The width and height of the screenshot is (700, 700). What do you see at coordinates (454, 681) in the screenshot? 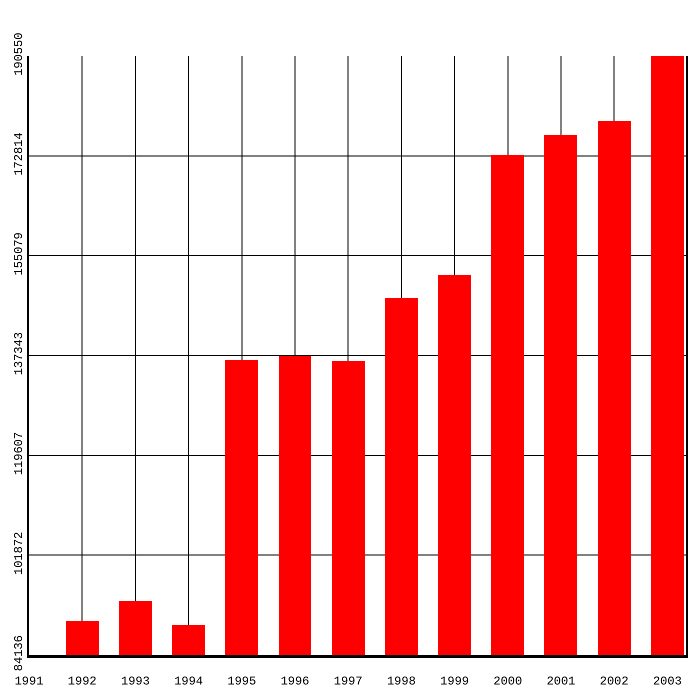
I see `x-tick-label: 1999` at bounding box center [454, 681].